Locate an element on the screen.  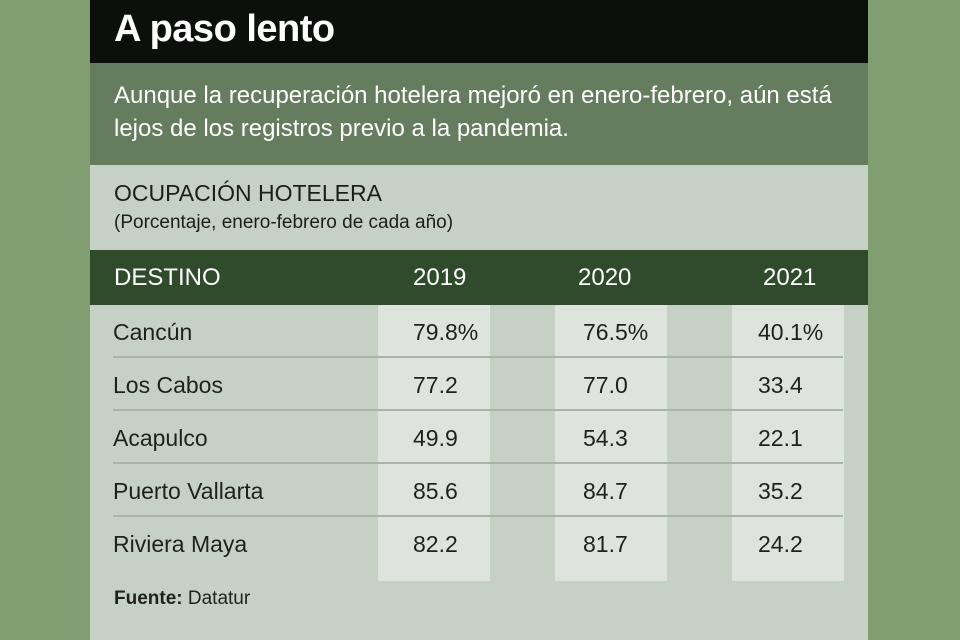
table-row: Puerto Vallarta 85.6 84.7 35.2 is located at coordinates (478, 490).